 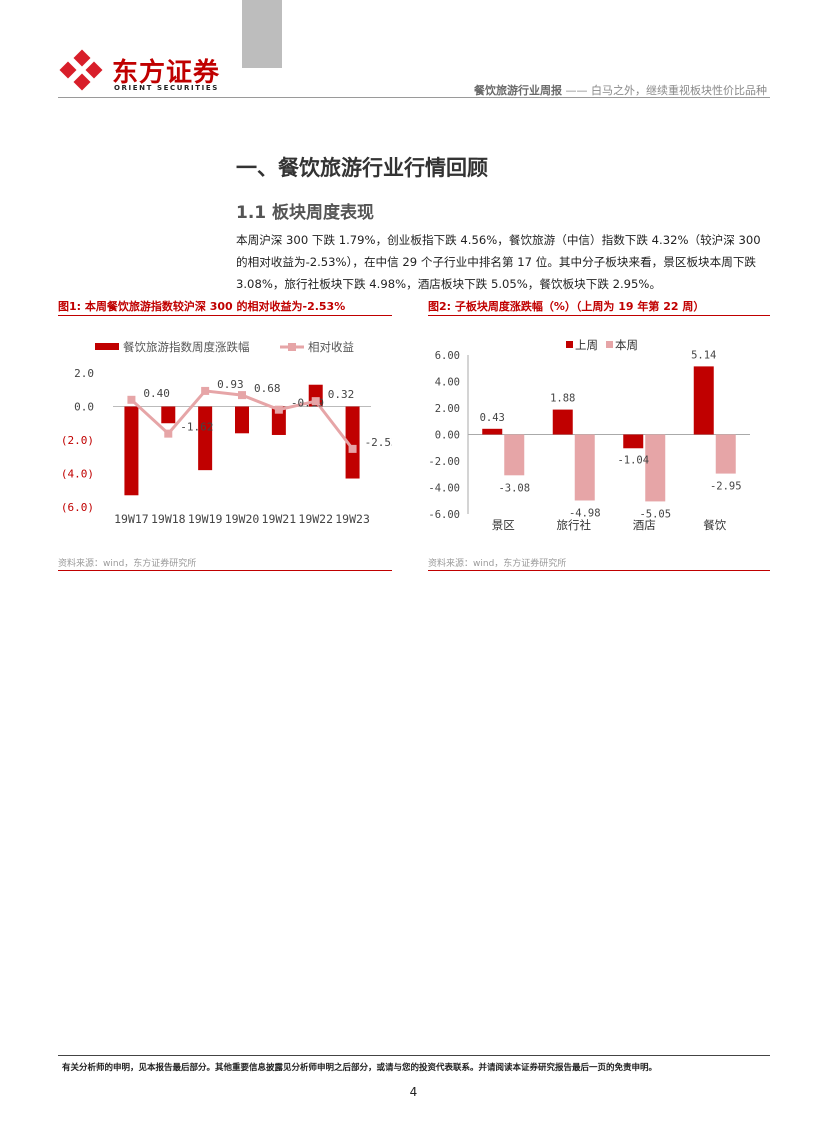 I want to click on x-tick-label: 19W22, so click(x=315, y=519).